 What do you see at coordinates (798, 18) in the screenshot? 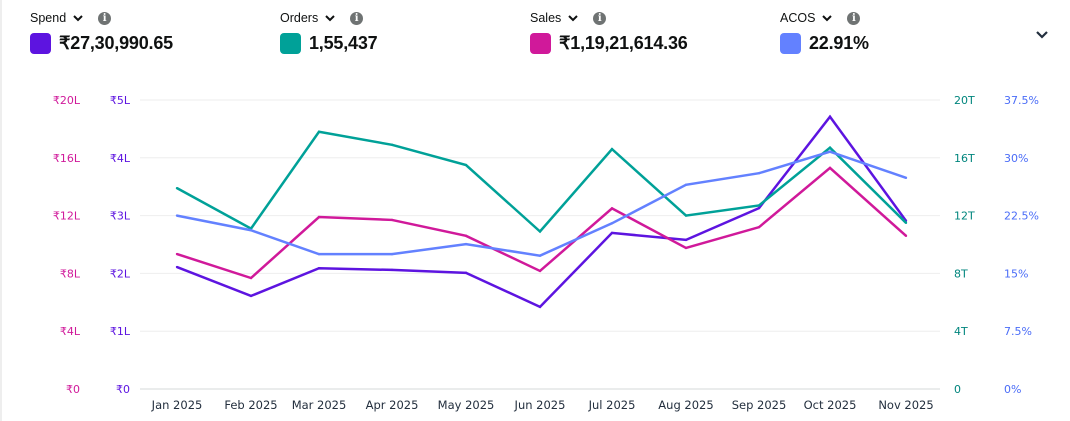
I see `metric-label: ACOS` at bounding box center [798, 18].